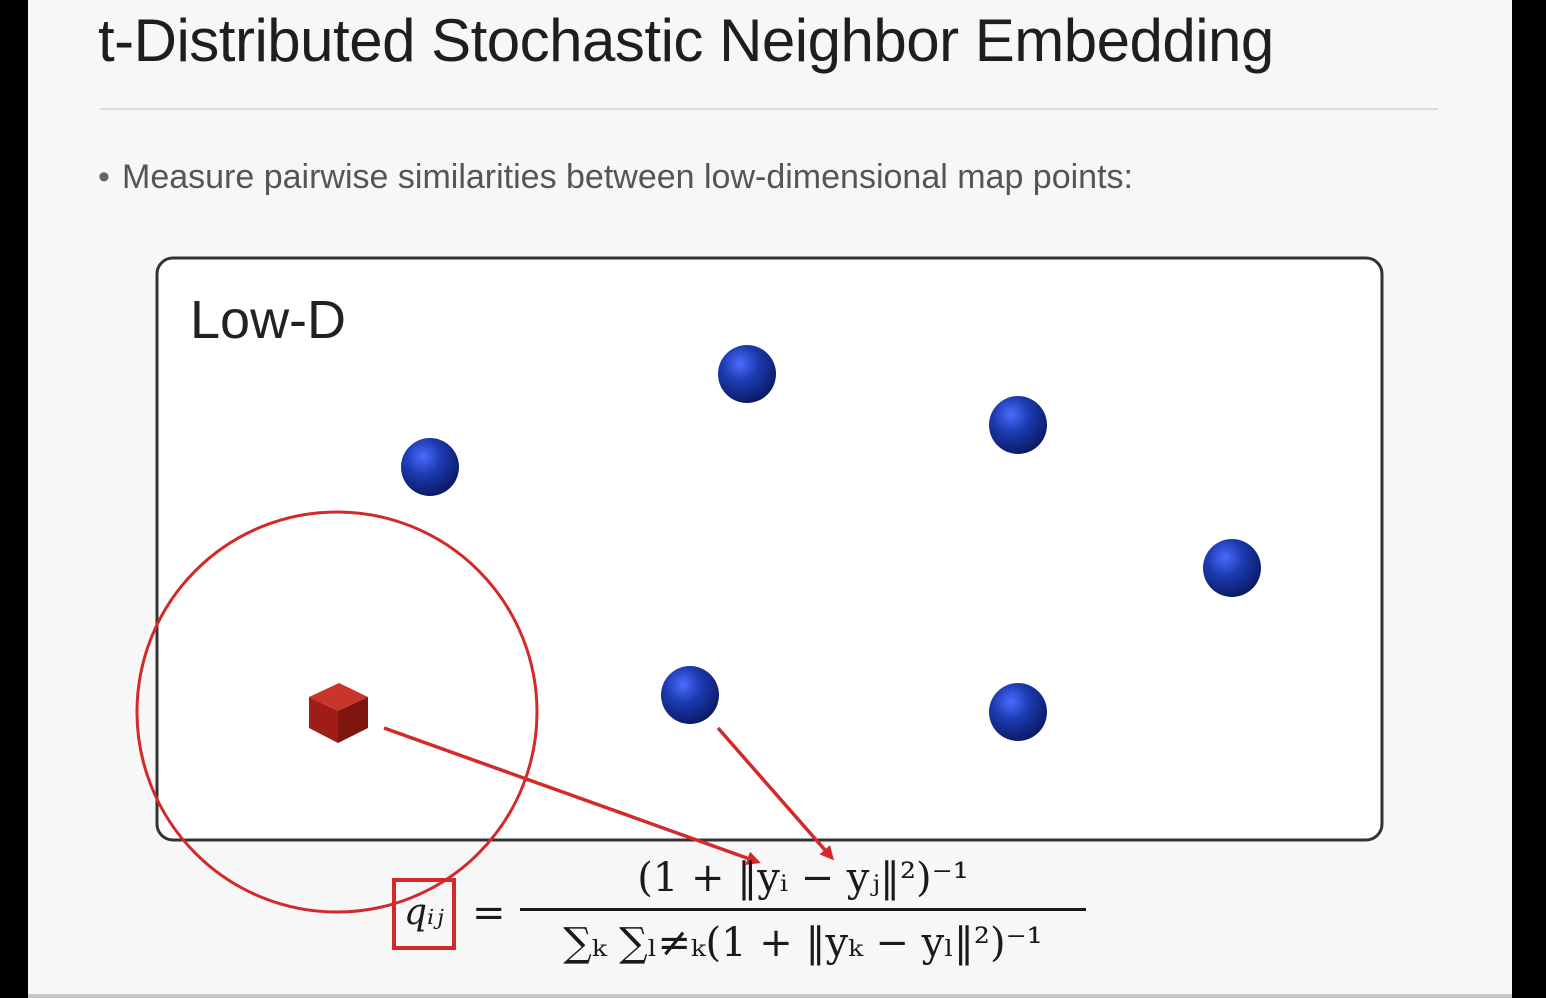  I want to click on neighborhood-circle, so click(337, 712).